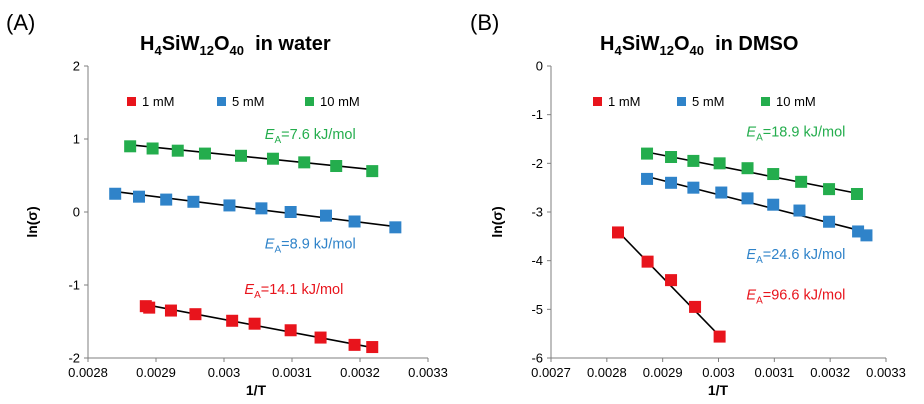 The height and width of the screenshot is (404, 924). I want to click on activation-energy-label: EA=8.9 kJ/mol, so click(310, 246).